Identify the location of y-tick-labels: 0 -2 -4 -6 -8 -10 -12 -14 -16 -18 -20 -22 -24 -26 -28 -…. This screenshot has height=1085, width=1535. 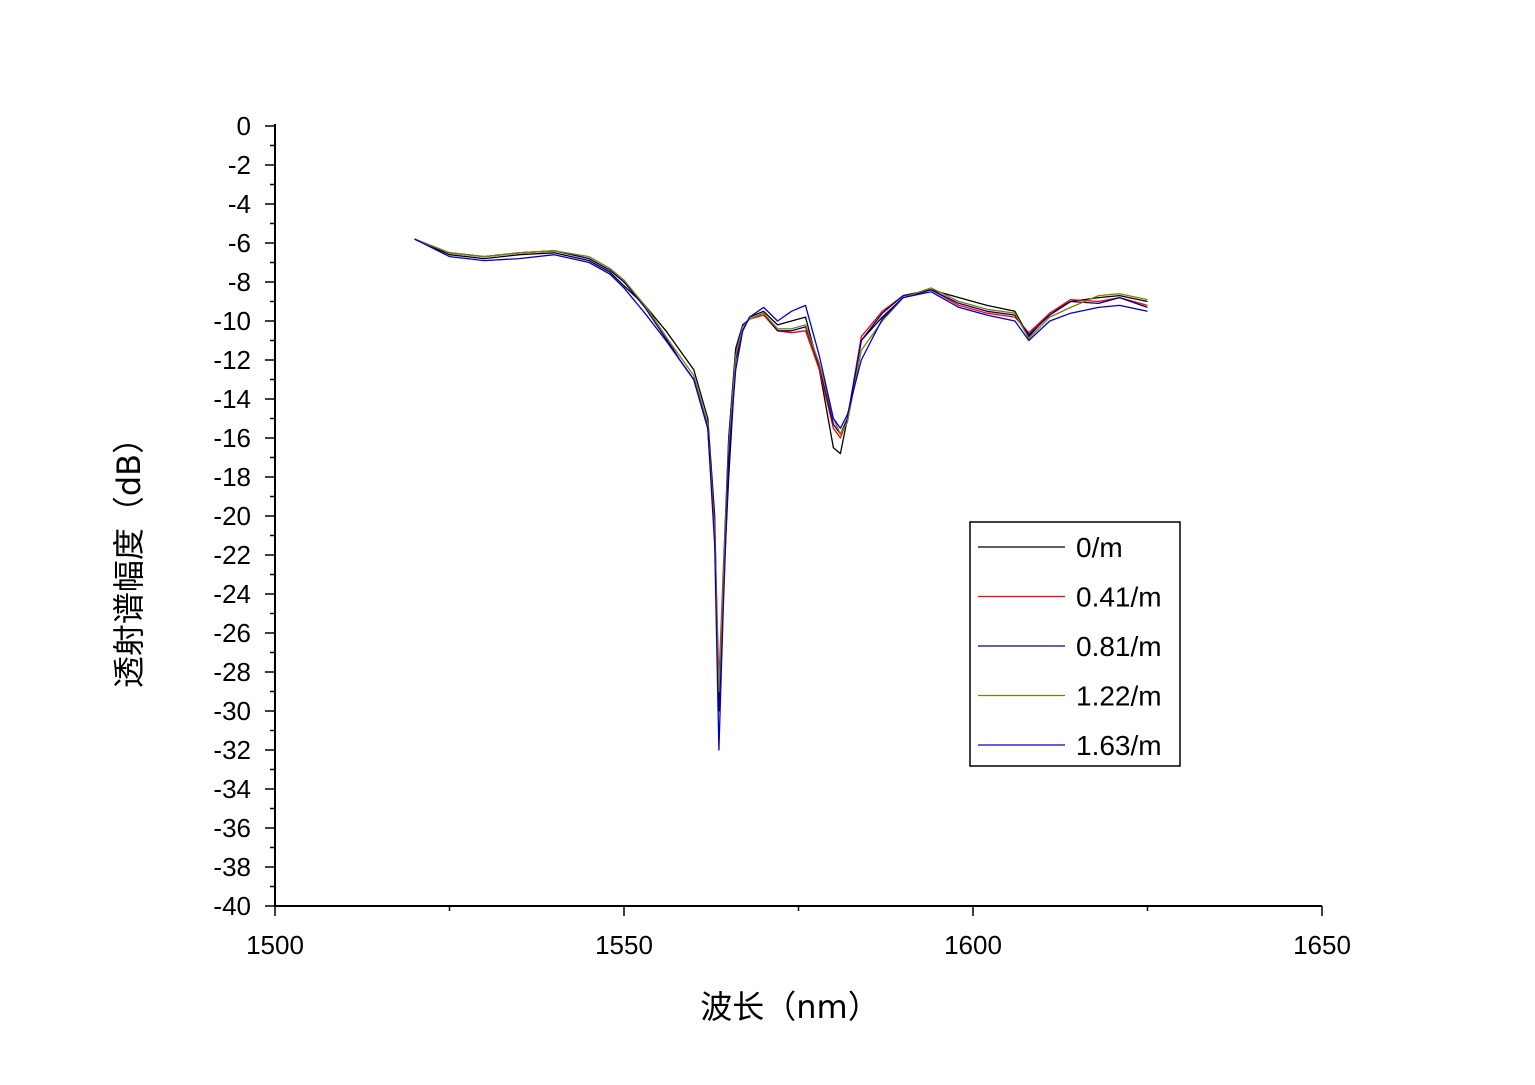
(232, 516).